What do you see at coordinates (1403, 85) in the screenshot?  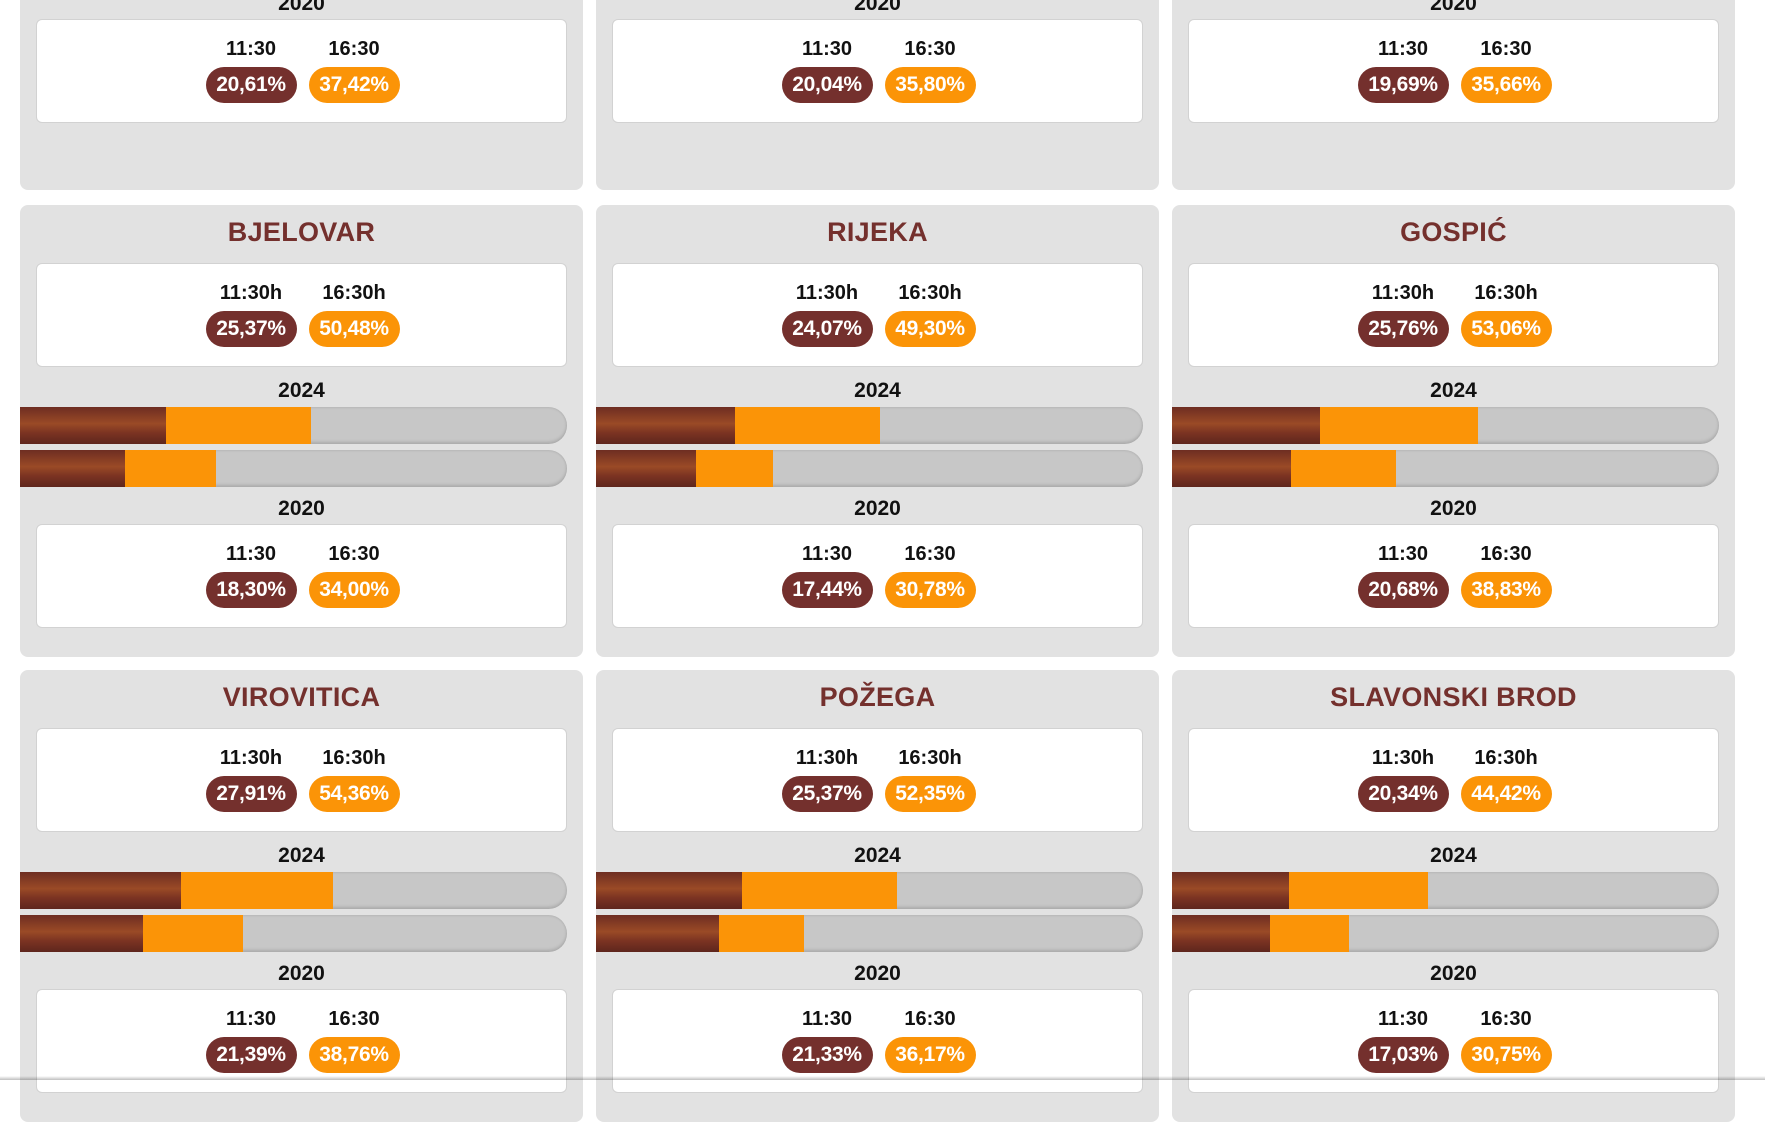 I see `turnout-badge-1130: 19,69%` at bounding box center [1403, 85].